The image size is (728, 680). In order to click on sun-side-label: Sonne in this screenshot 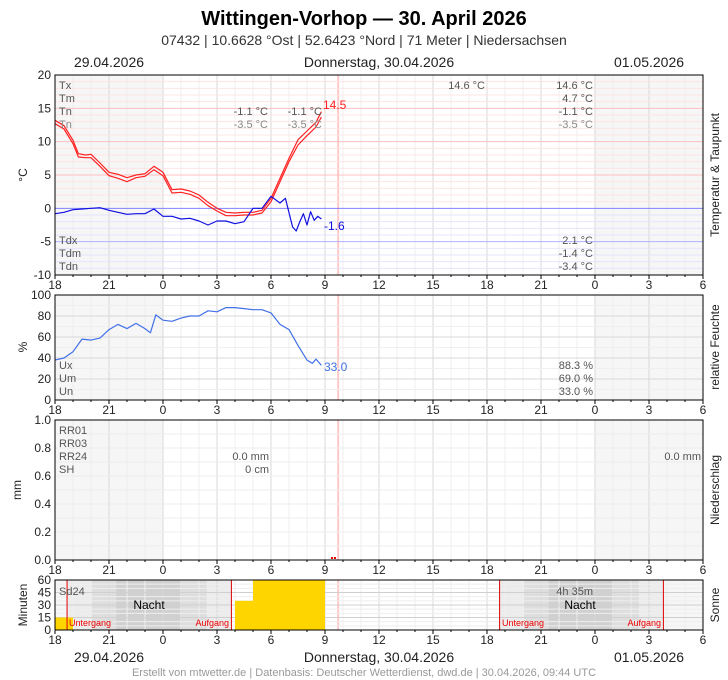, I will do `click(715, 604)`.